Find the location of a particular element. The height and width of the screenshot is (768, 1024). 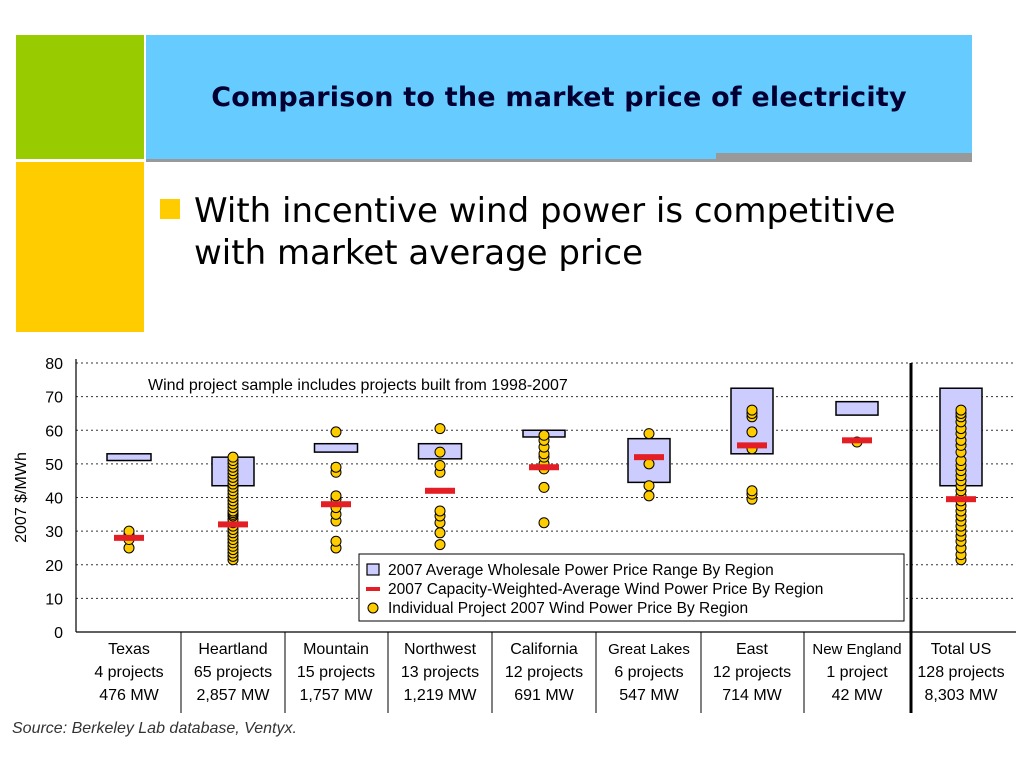

legend-box is located at coordinates (631, 587).